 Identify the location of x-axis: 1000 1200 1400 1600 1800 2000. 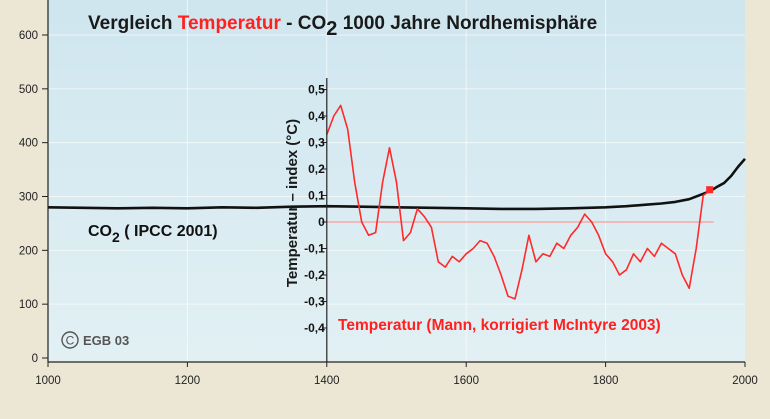
(396, 374).